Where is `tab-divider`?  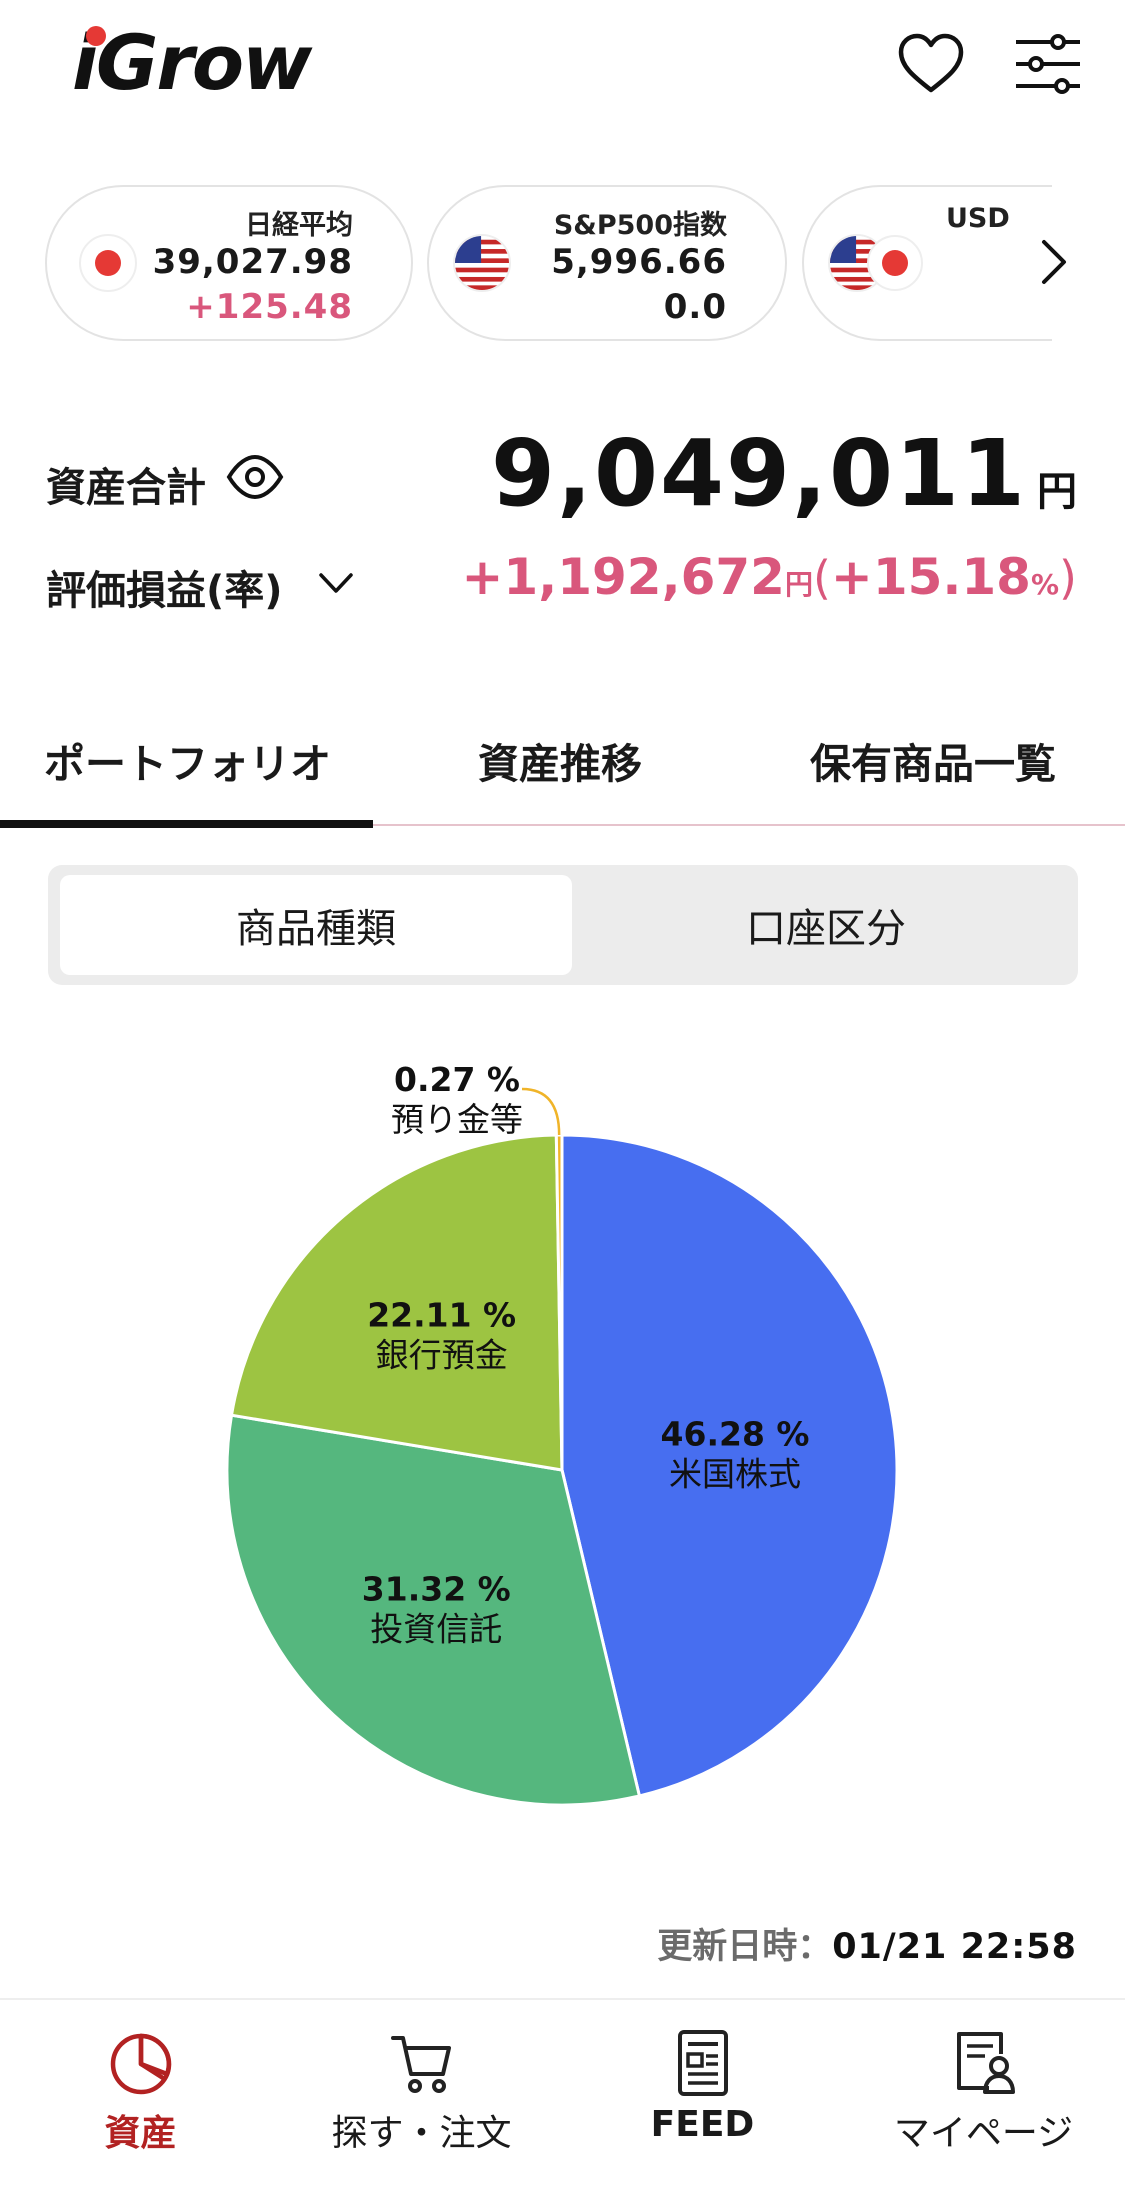
tab-divider is located at coordinates (562, 825).